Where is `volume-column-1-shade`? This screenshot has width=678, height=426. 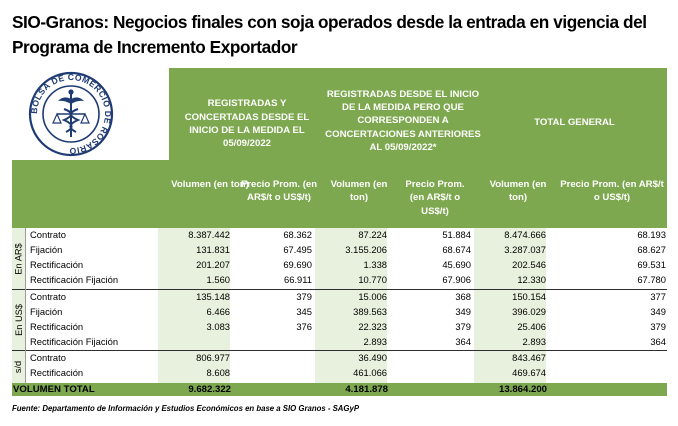 volume-column-1-shade is located at coordinates (194, 305).